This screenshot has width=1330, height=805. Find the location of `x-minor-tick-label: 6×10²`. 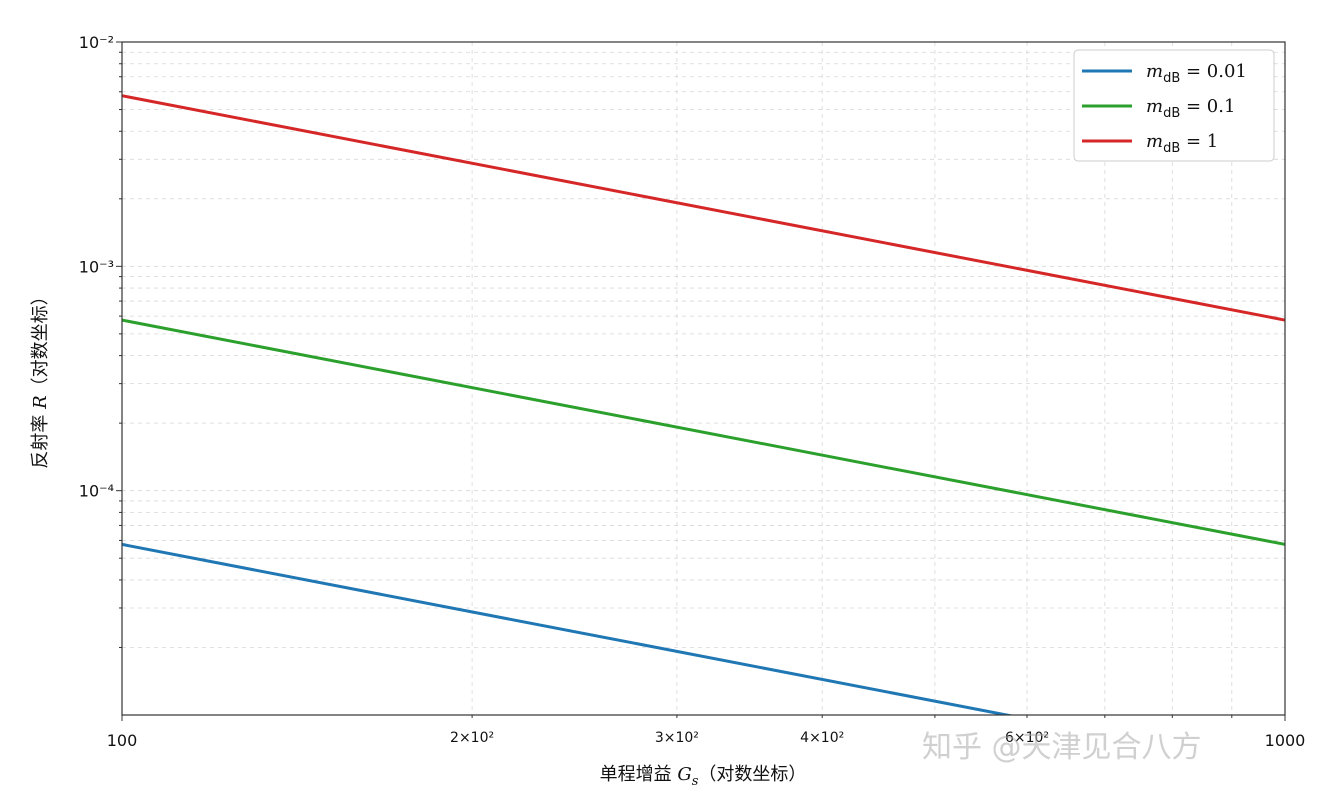

x-minor-tick-label: 6×10² is located at coordinates (1027, 738).